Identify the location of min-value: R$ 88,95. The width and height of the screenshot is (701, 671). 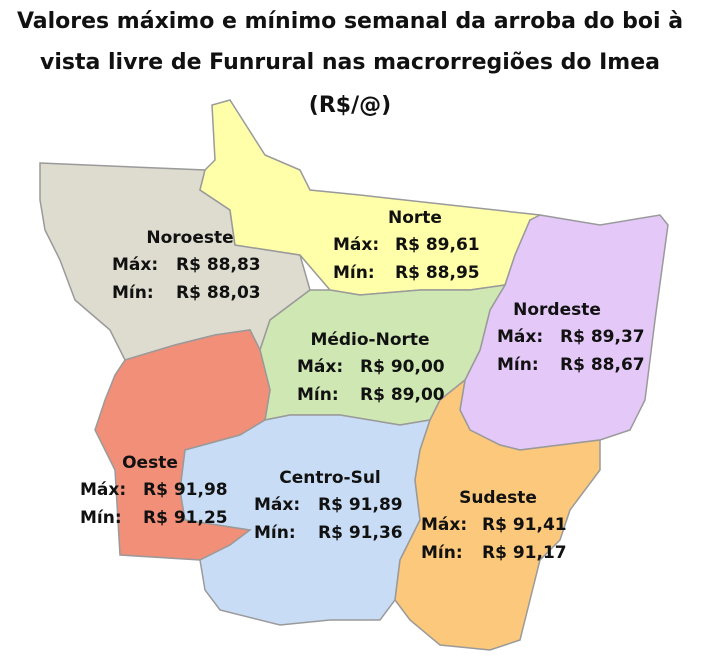
(437, 273).